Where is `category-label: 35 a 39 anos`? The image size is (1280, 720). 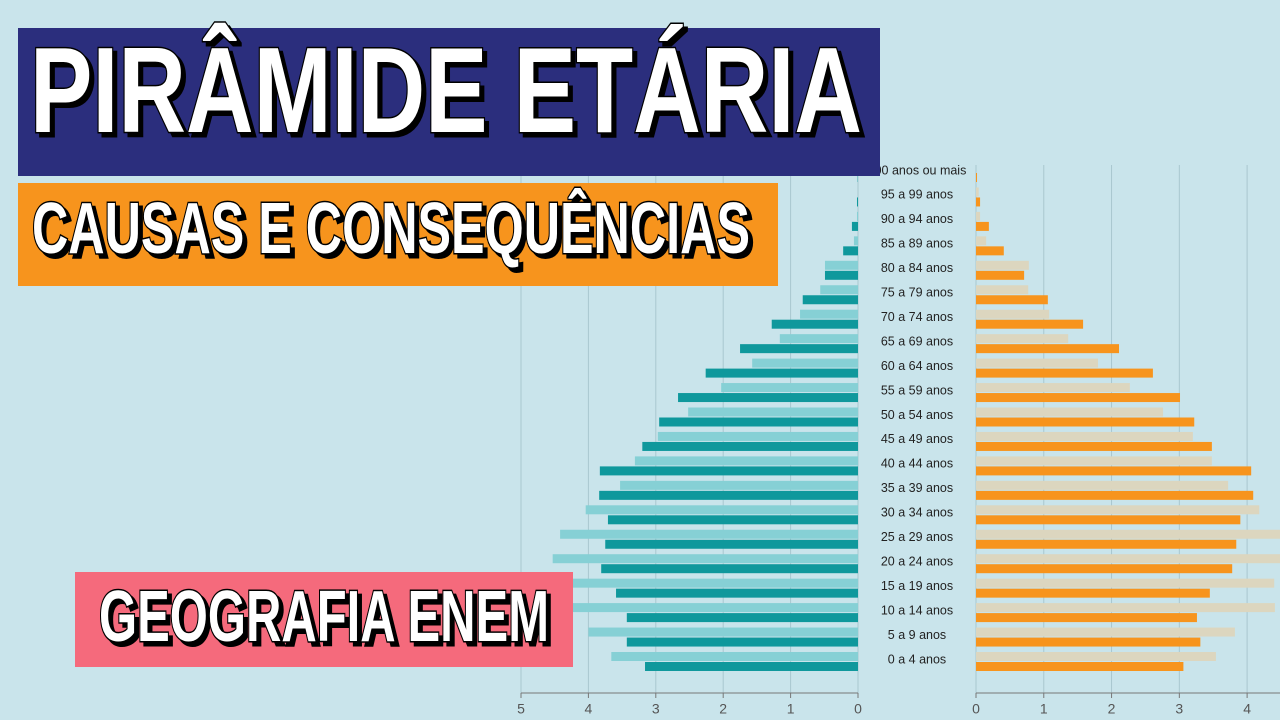
category-label: 35 a 39 anos is located at coordinates (917, 488).